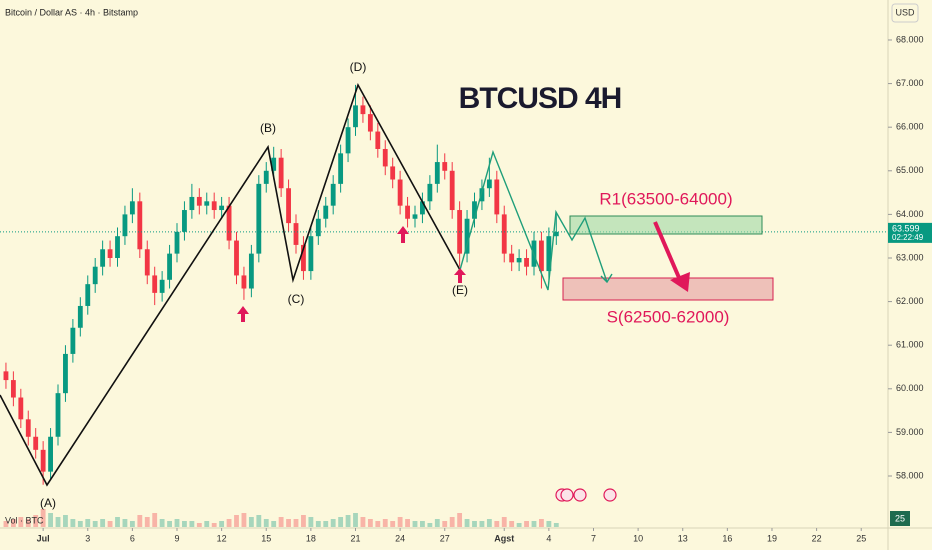  I want to click on y-tick-label: 68.000, so click(910, 39).